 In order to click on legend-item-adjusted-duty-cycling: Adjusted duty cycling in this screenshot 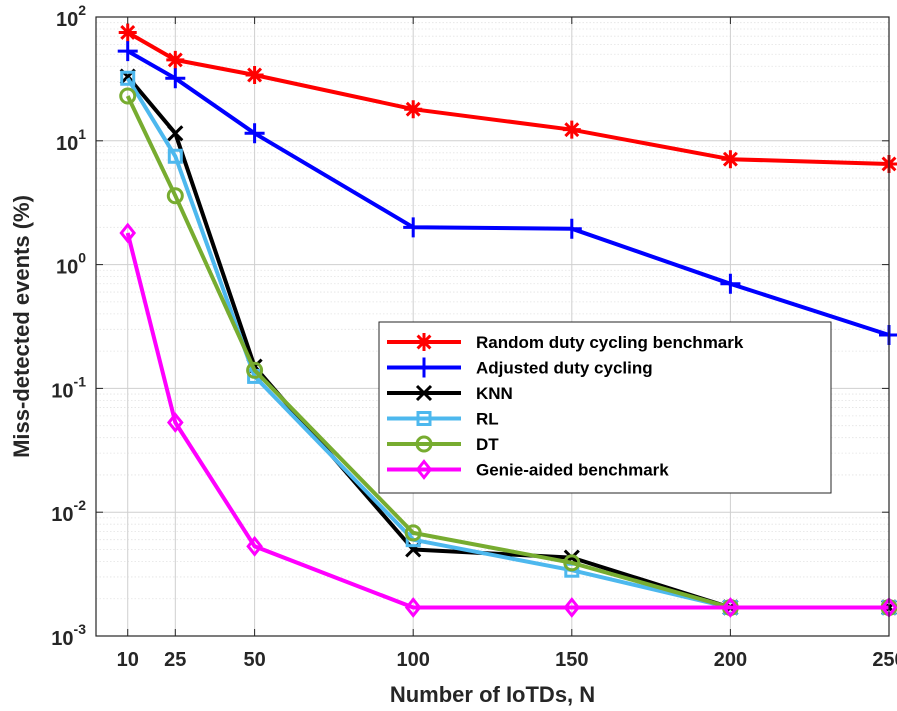, I will do `click(520, 367)`.